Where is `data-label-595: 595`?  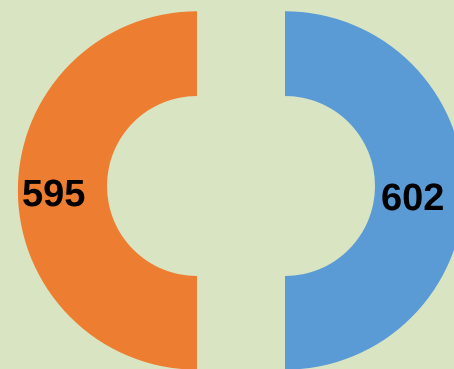 data-label-595: 595 is located at coordinates (53, 194).